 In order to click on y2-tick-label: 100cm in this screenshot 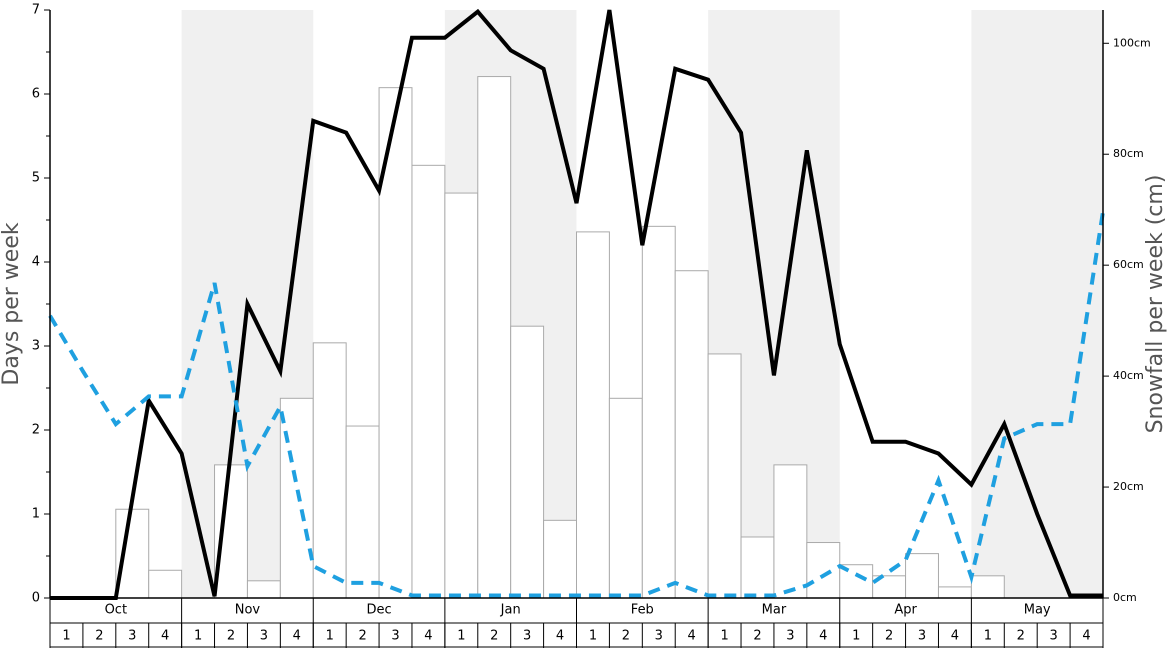, I will do `click(1132, 42)`.